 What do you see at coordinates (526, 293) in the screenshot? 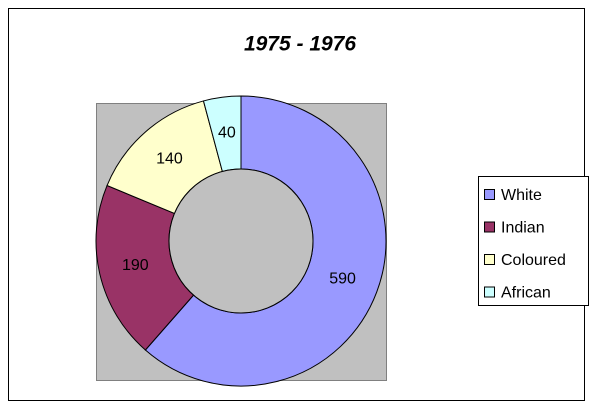
I see `legend-label: African` at bounding box center [526, 293].